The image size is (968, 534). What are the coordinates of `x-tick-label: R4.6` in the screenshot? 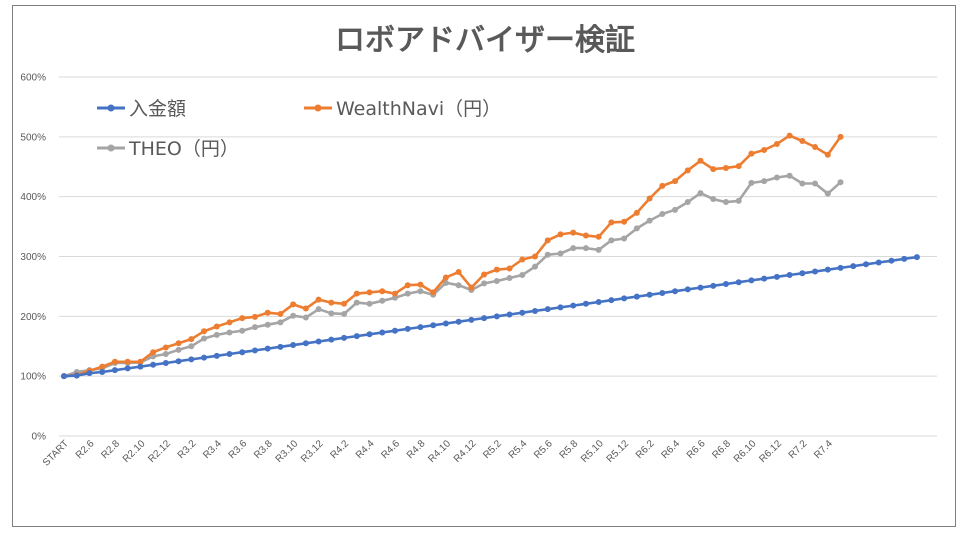 It's located at (390, 449).